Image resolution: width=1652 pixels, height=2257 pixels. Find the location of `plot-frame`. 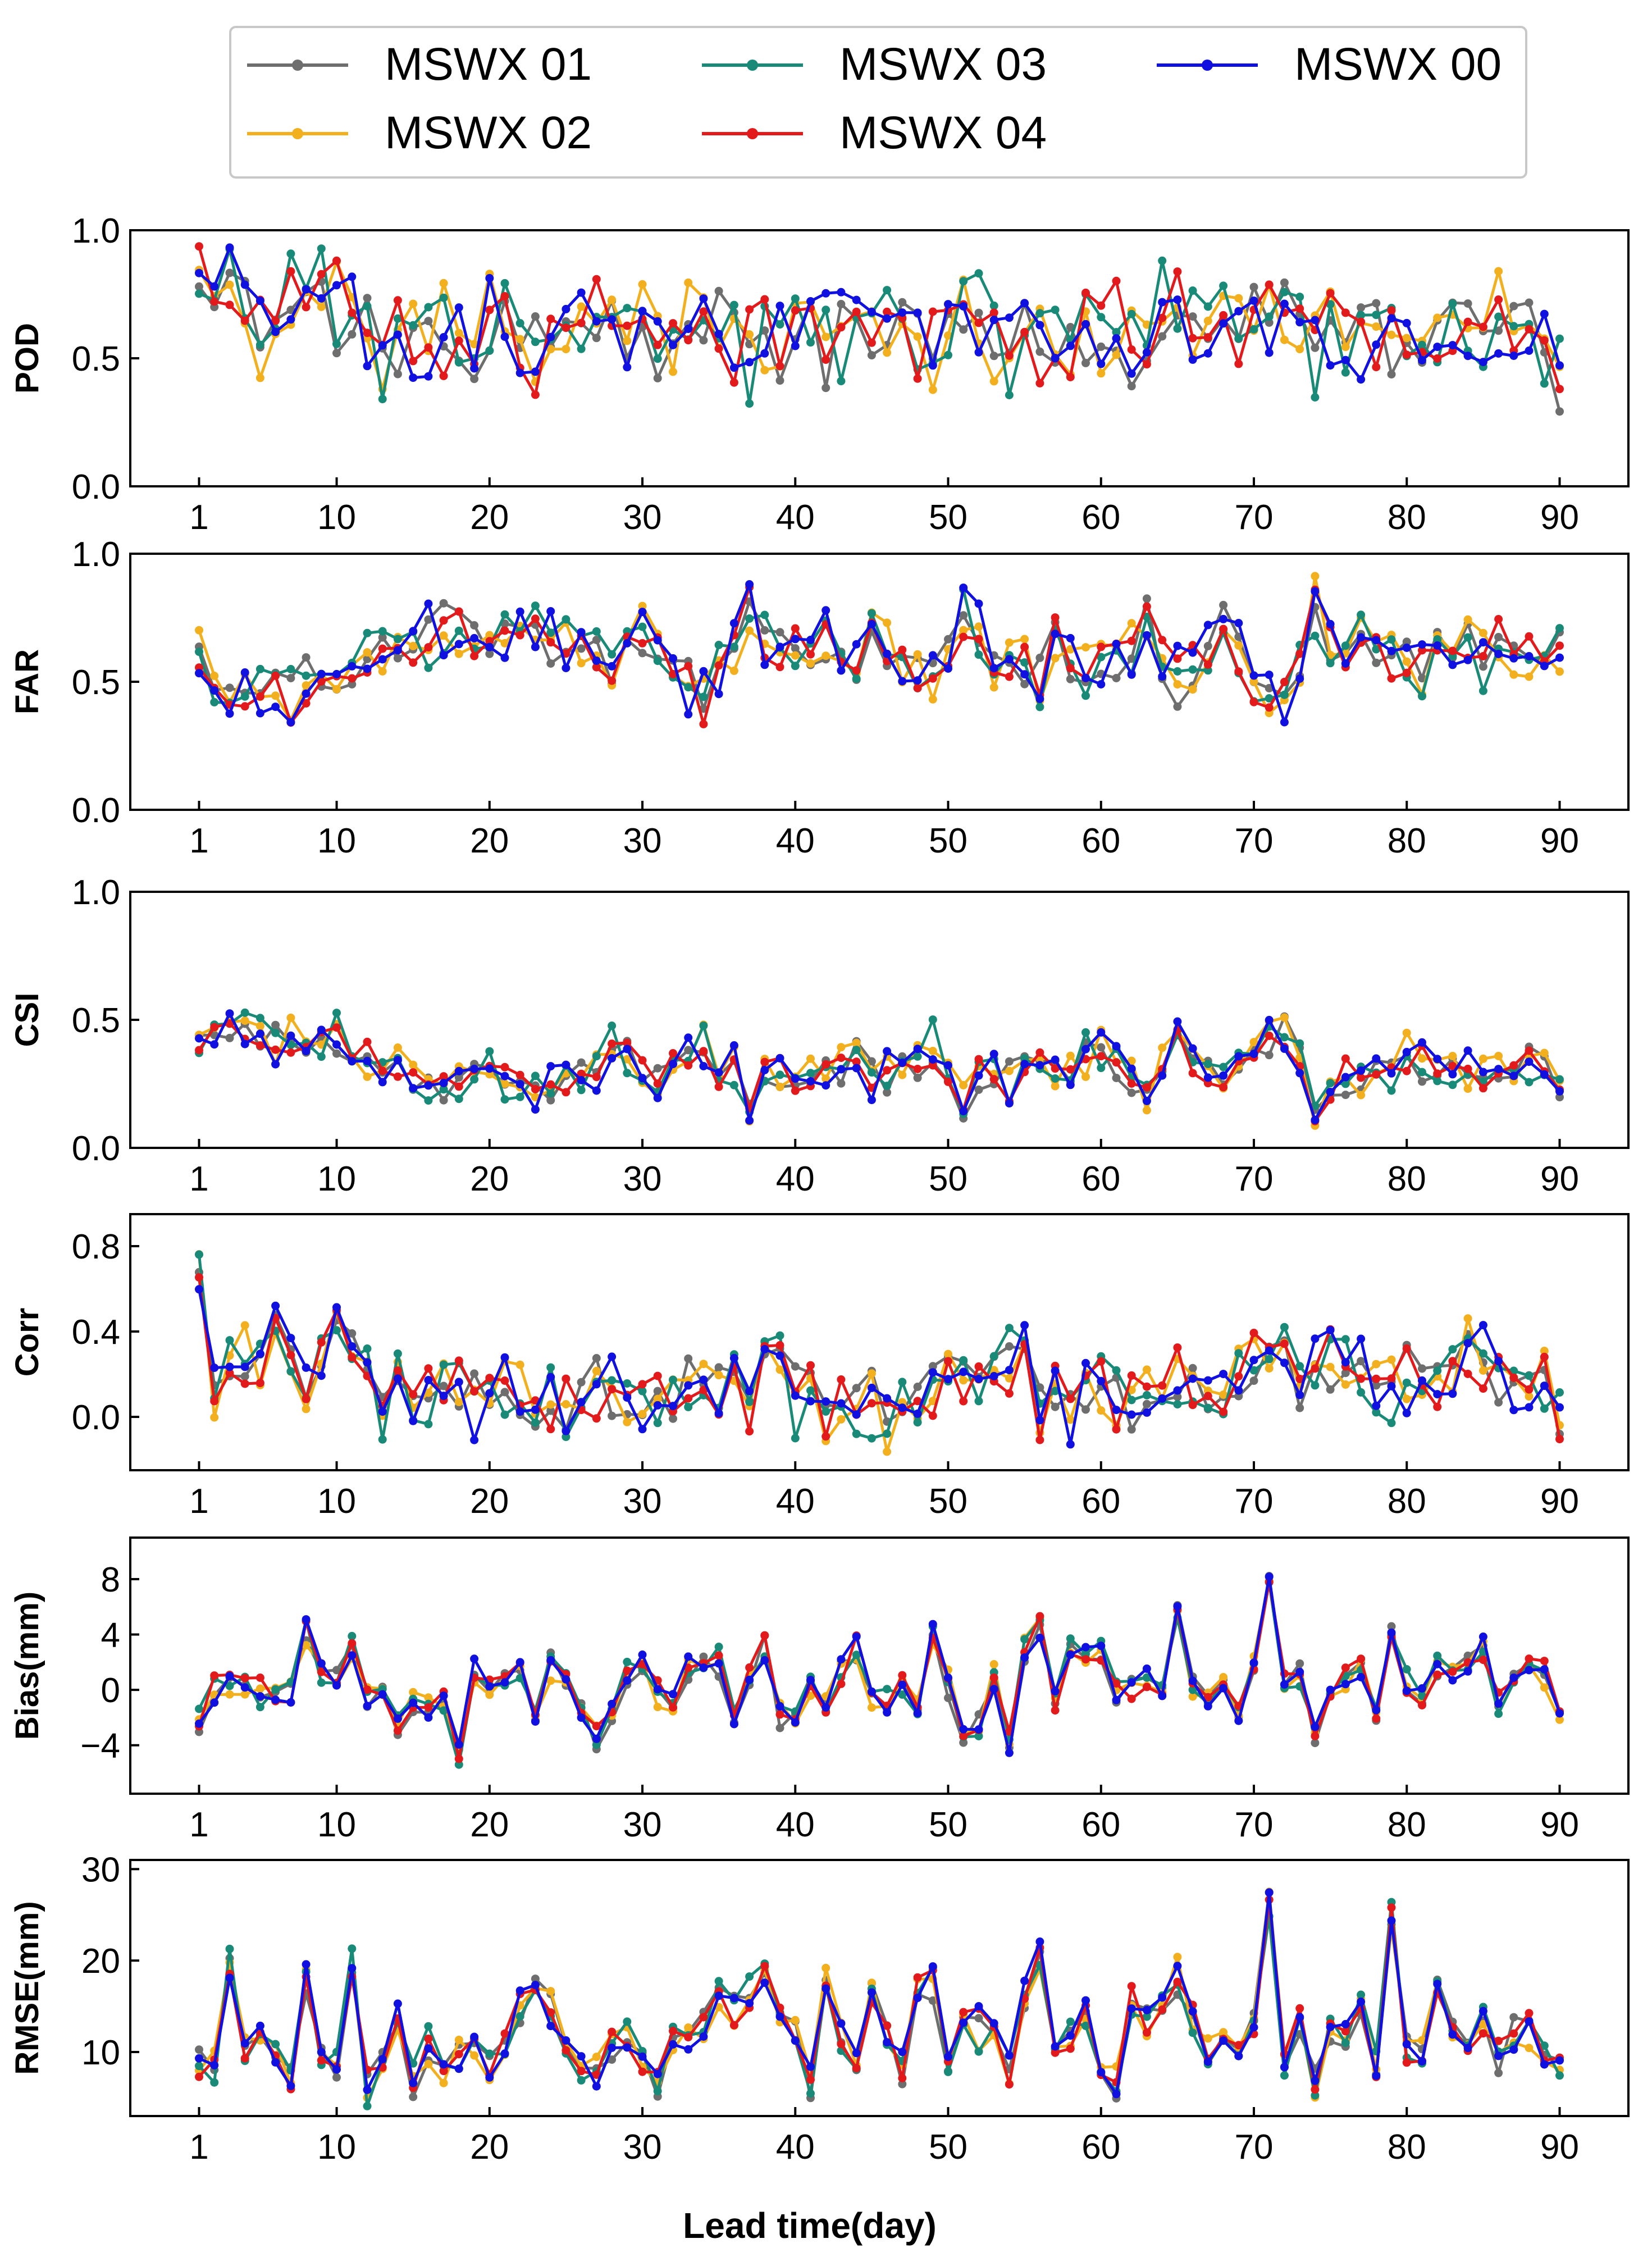

plot-frame is located at coordinates (879, 1988).